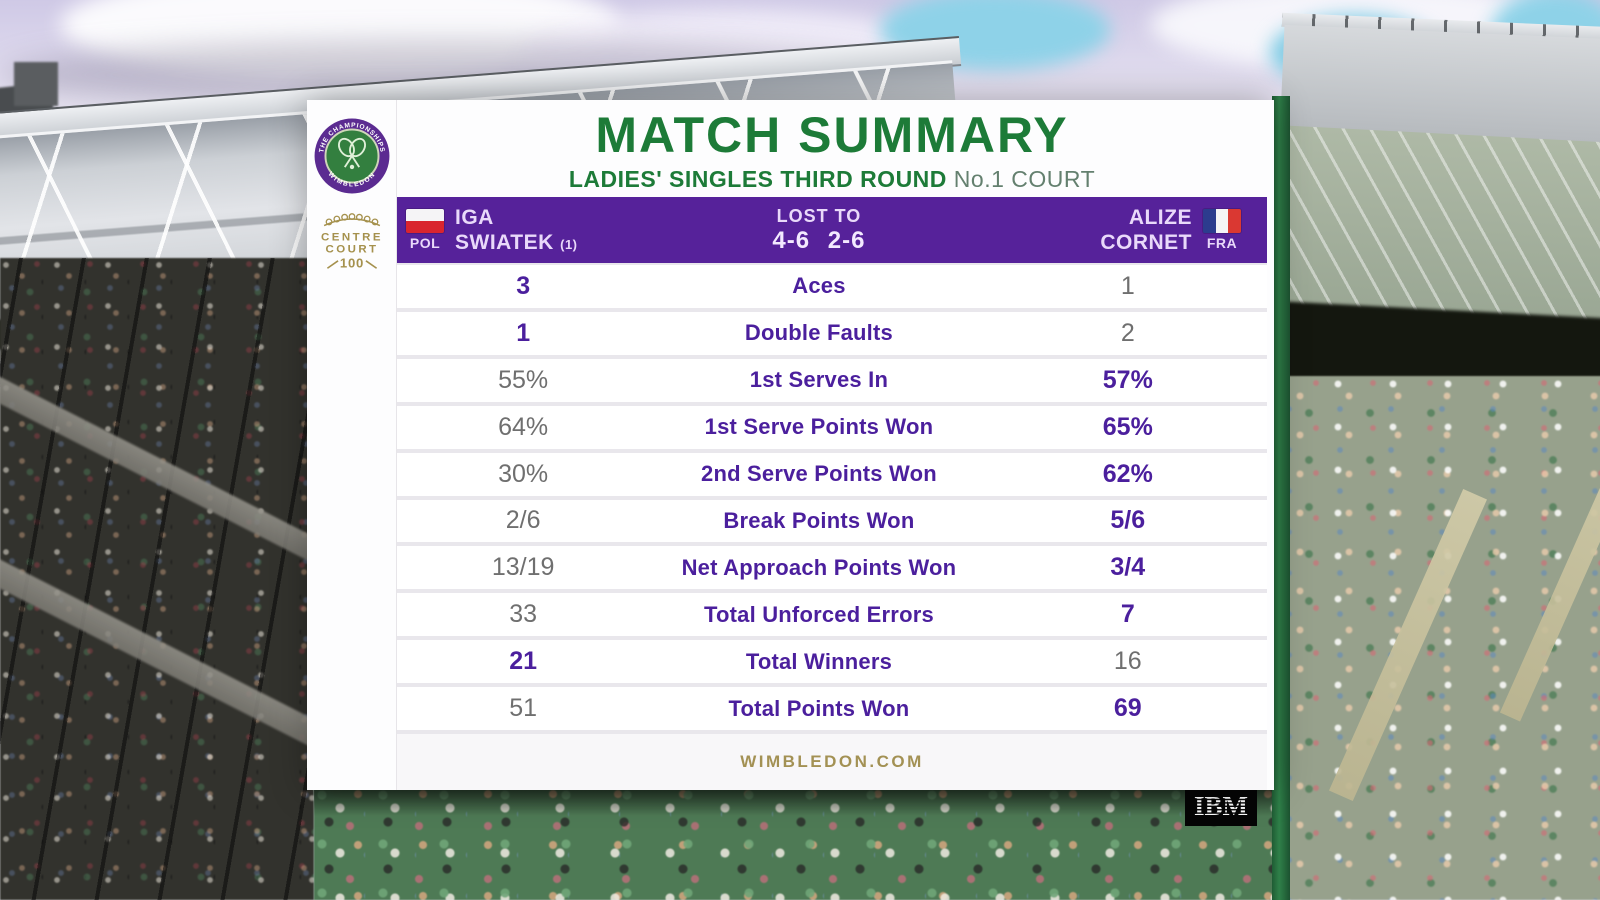  Describe the element at coordinates (36, 84) in the screenshot. I see `stadium-structure` at that location.